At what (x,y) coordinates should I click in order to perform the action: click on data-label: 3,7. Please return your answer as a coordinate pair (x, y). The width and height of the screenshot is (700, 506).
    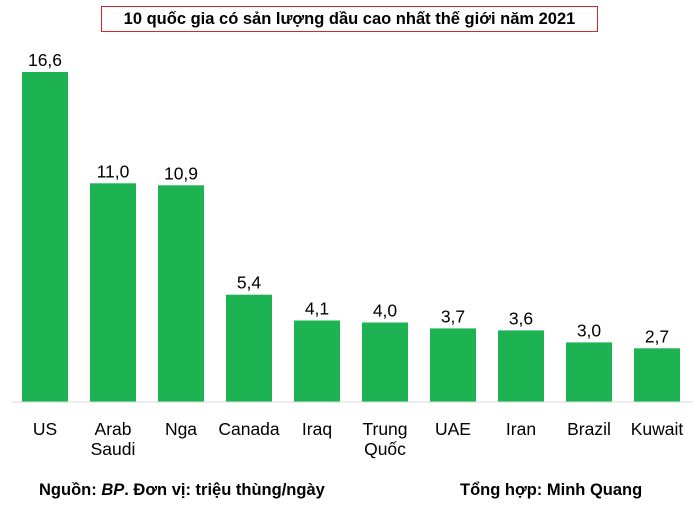
    Looking at the image, I should click on (453, 316).